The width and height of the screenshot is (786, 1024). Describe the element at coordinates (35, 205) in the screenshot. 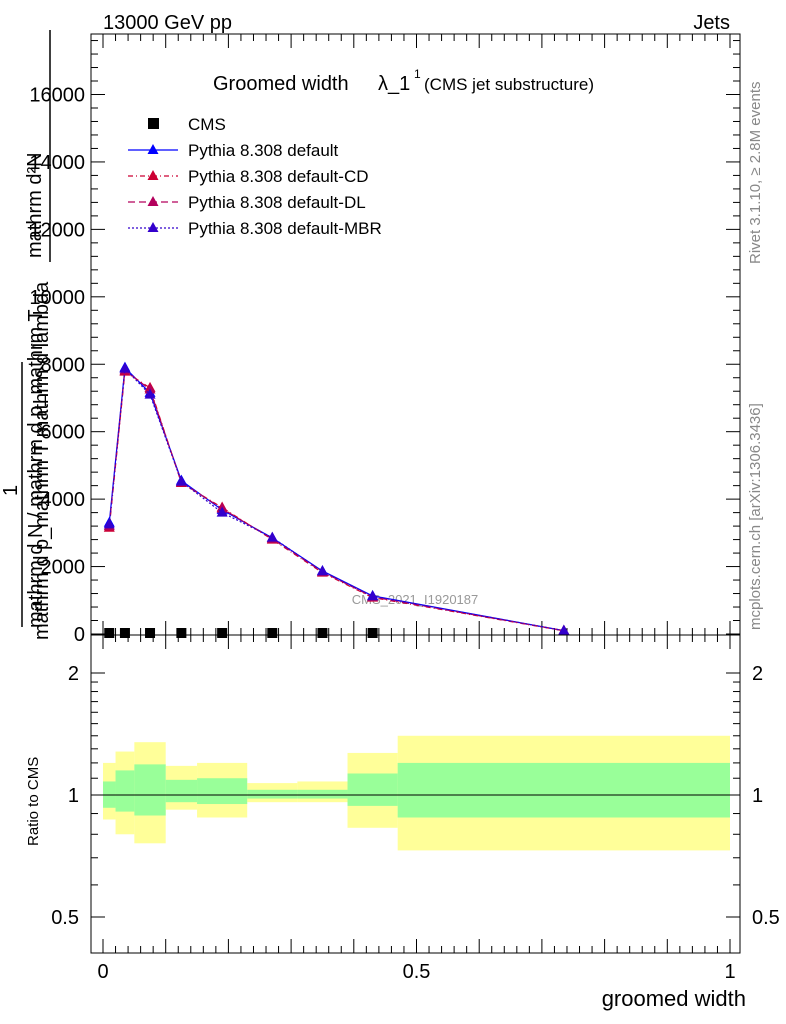

I see `ylabel-top: mathrm d²N` at that location.